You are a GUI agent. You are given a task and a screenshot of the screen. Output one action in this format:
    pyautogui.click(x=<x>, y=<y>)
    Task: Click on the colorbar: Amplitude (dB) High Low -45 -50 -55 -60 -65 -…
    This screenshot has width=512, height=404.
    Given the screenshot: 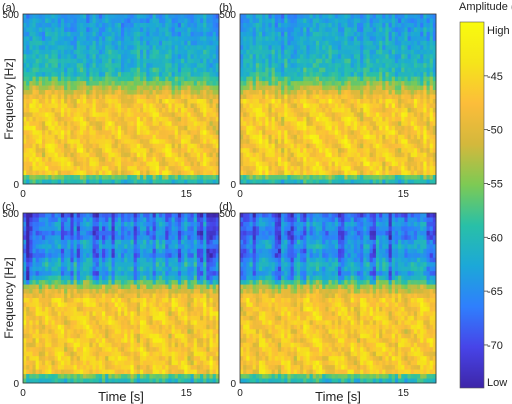 What is the action you would take?
    pyautogui.click(x=485, y=195)
    